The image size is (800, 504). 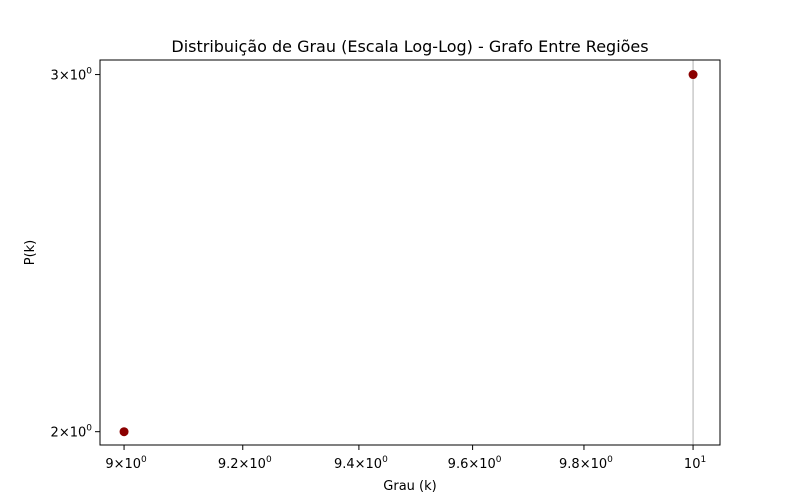 What do you see at coordinates (475, 463) in the screenshot?
I see `x-tick-label: 9.6×100` at bounding box center [475, 463].